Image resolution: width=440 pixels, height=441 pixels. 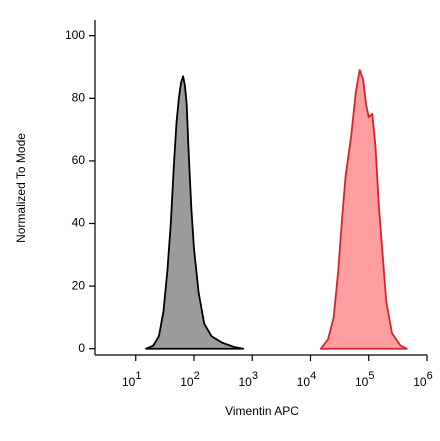 I want to click on x-axis-label: Vimentin APC, so click(x=262, y=411).